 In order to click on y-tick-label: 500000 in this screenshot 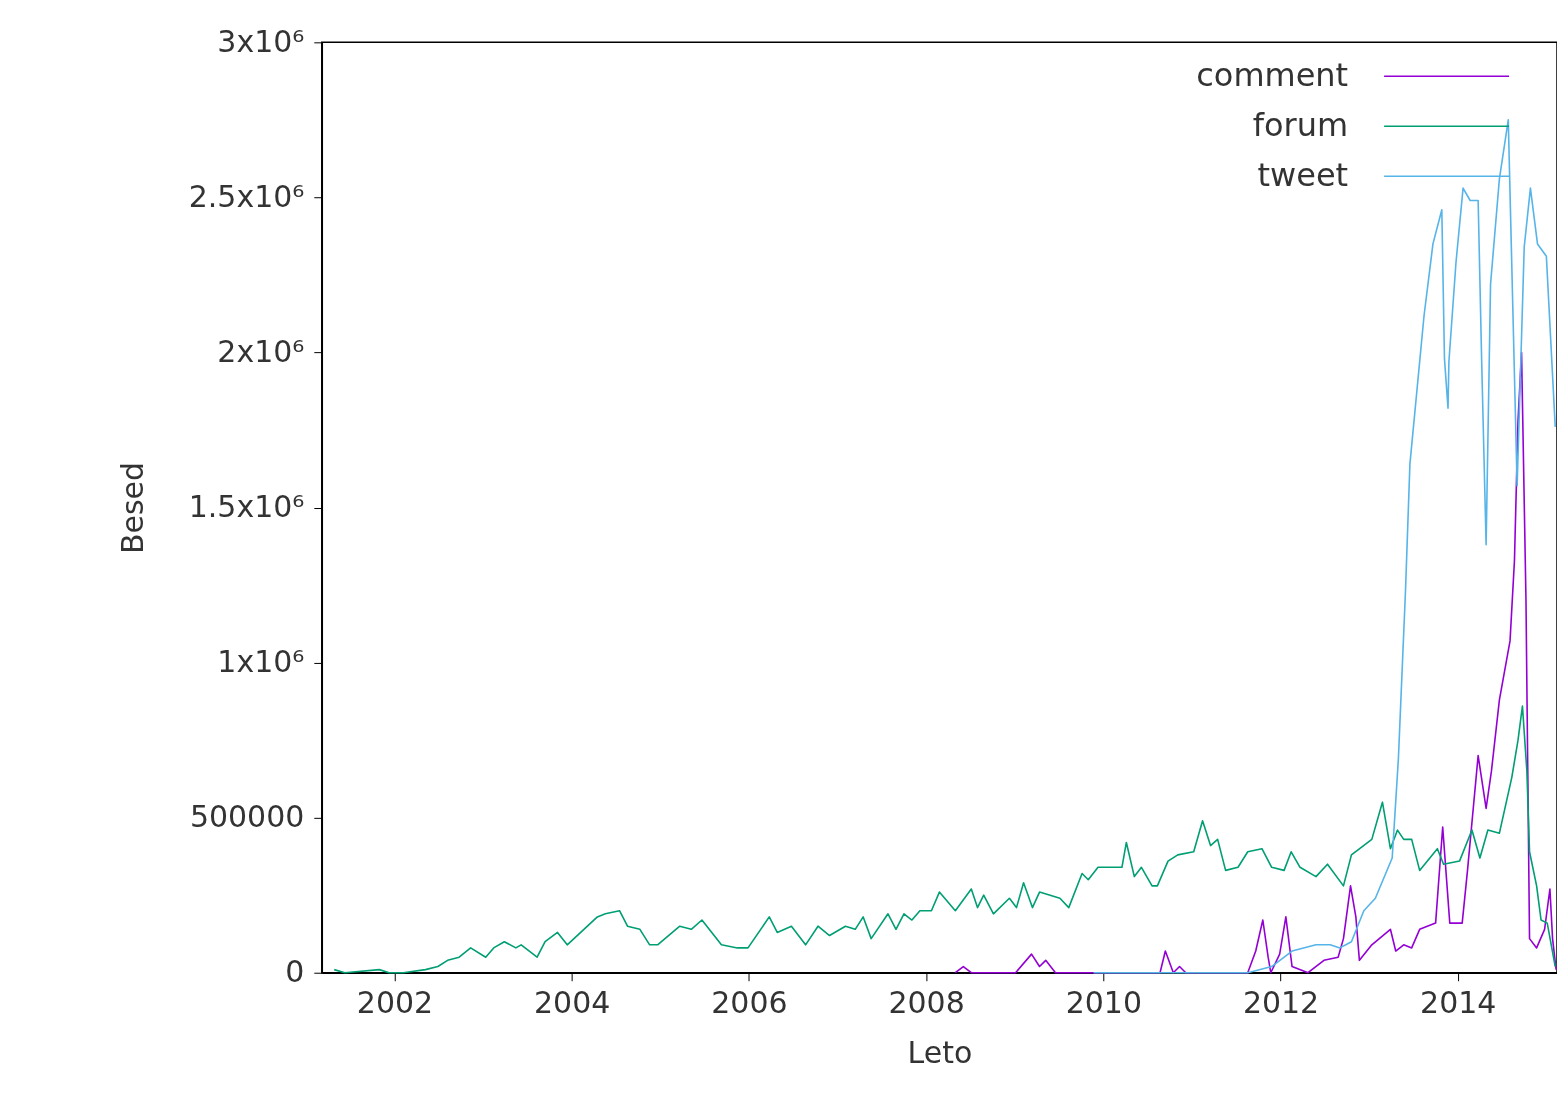, I will do `click(247, 817)`.